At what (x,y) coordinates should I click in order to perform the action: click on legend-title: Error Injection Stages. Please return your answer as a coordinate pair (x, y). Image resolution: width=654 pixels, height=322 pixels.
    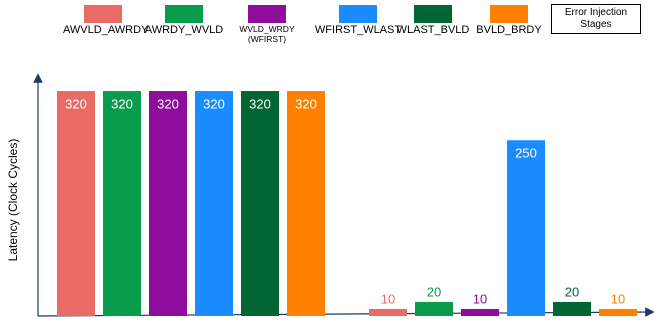
    Looking at the image, I should click on (596, 19).